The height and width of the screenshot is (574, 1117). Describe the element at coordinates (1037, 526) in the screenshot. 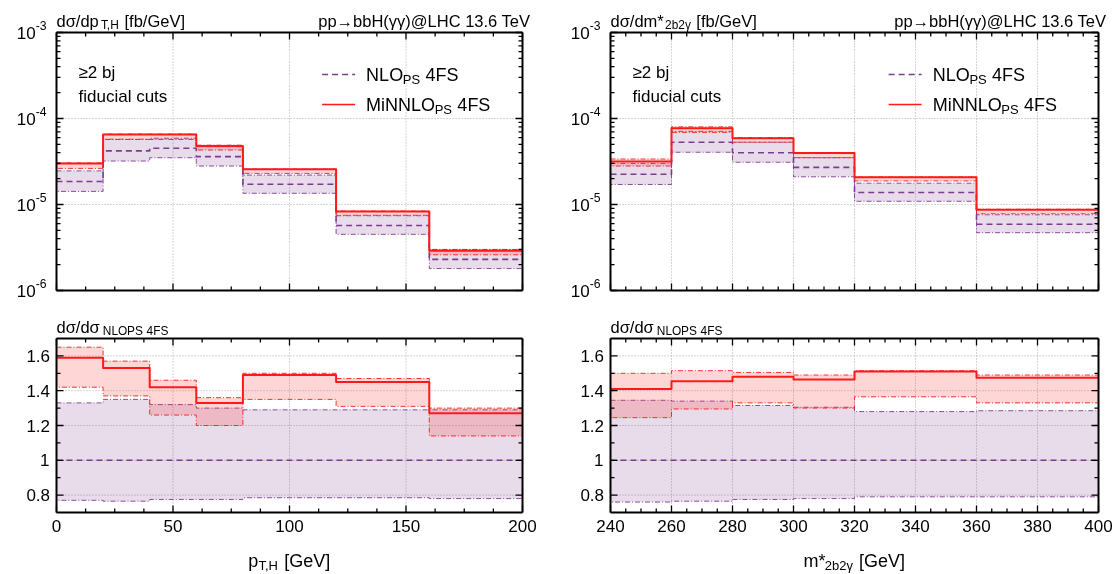

I see `x-tick-label: 380` at that location.